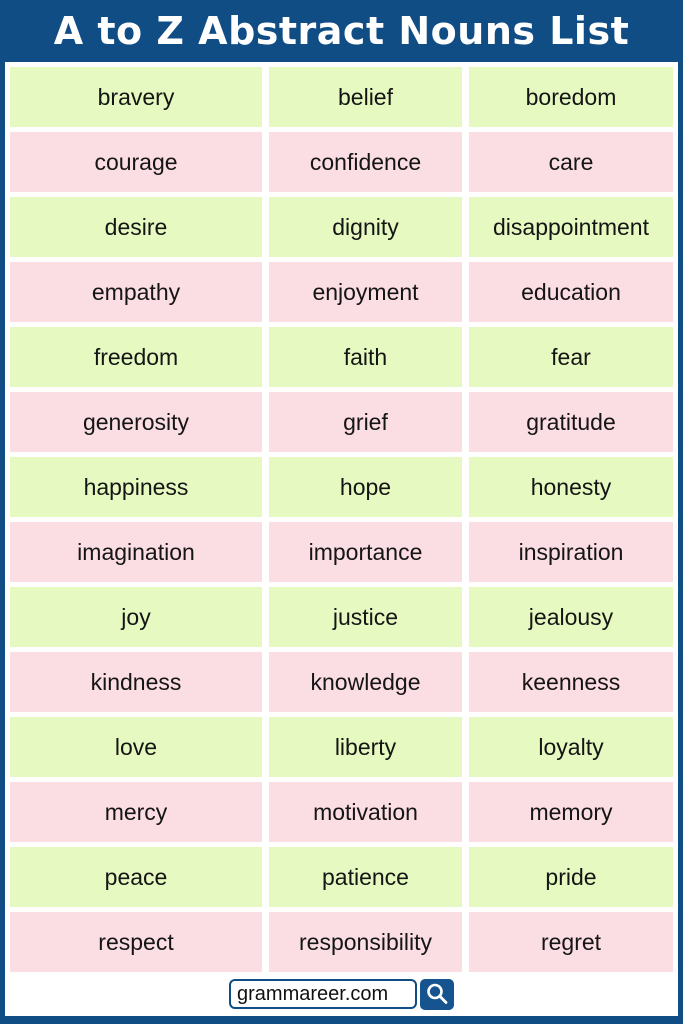 The height and width of the screenshot is (1024, 683). I want to click on site-url-input, so click(323, 994).